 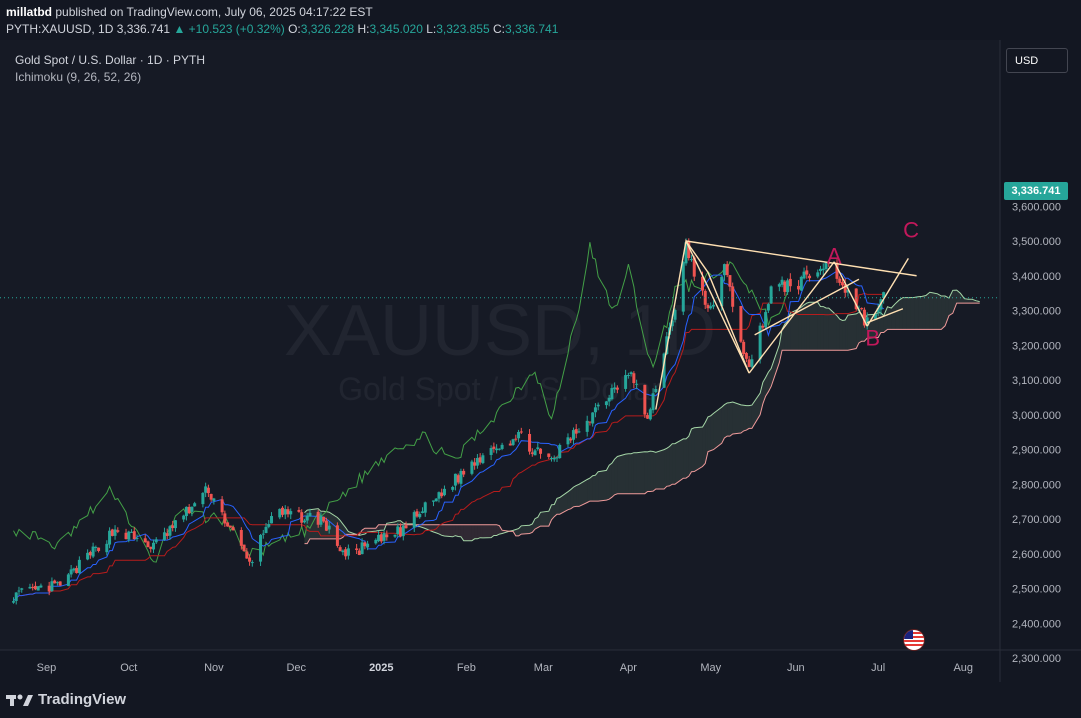 I want to click on x-tick-label: Aug, so click(x=963, y=668).